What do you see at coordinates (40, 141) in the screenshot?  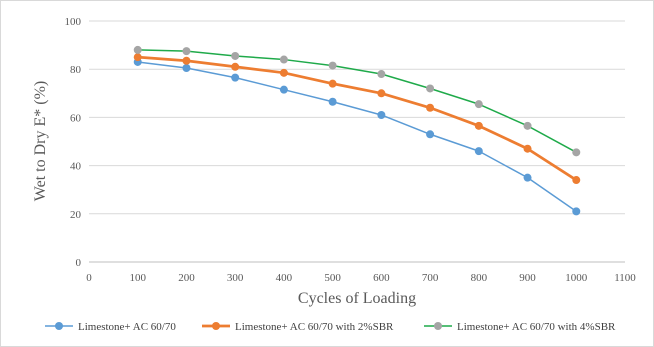 I see `y-axis-title: Wet to Dry E* (%)` at bounding box center [40, 141].